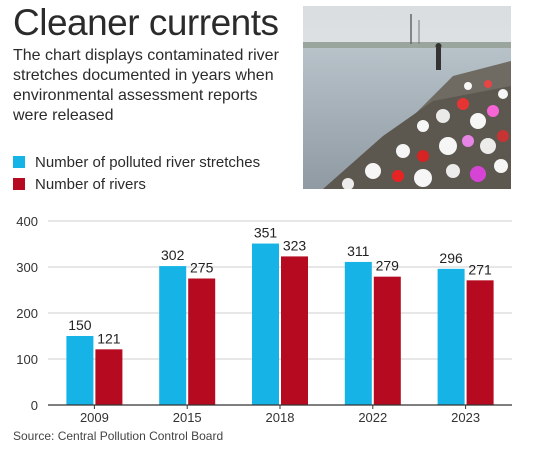 Image resolution: width=536 pixels, height=451 pixels. What do you see at coordinates (27, 359) in the screenshot?
I see `y-tick-label: 100` at bounding box center [27, 359].